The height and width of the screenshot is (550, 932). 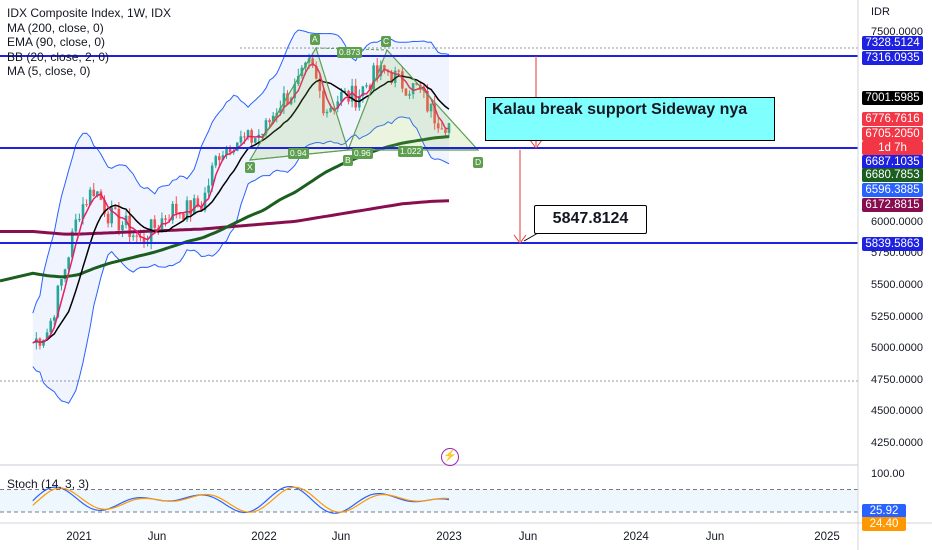 I want to click on stoch-label: Stoch (14, 3, 3), so click(x=48, y=484).